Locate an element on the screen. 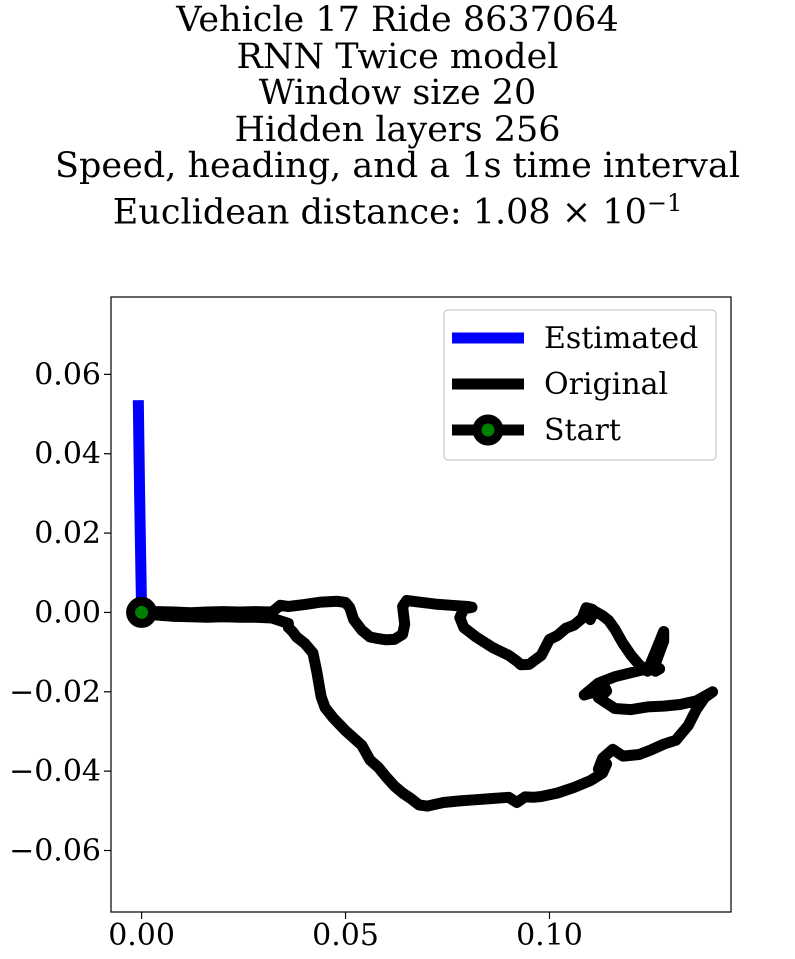 This screenshot has width=795, height=959. y-tick-label: −0.02 is located at coordinates (55, 692).